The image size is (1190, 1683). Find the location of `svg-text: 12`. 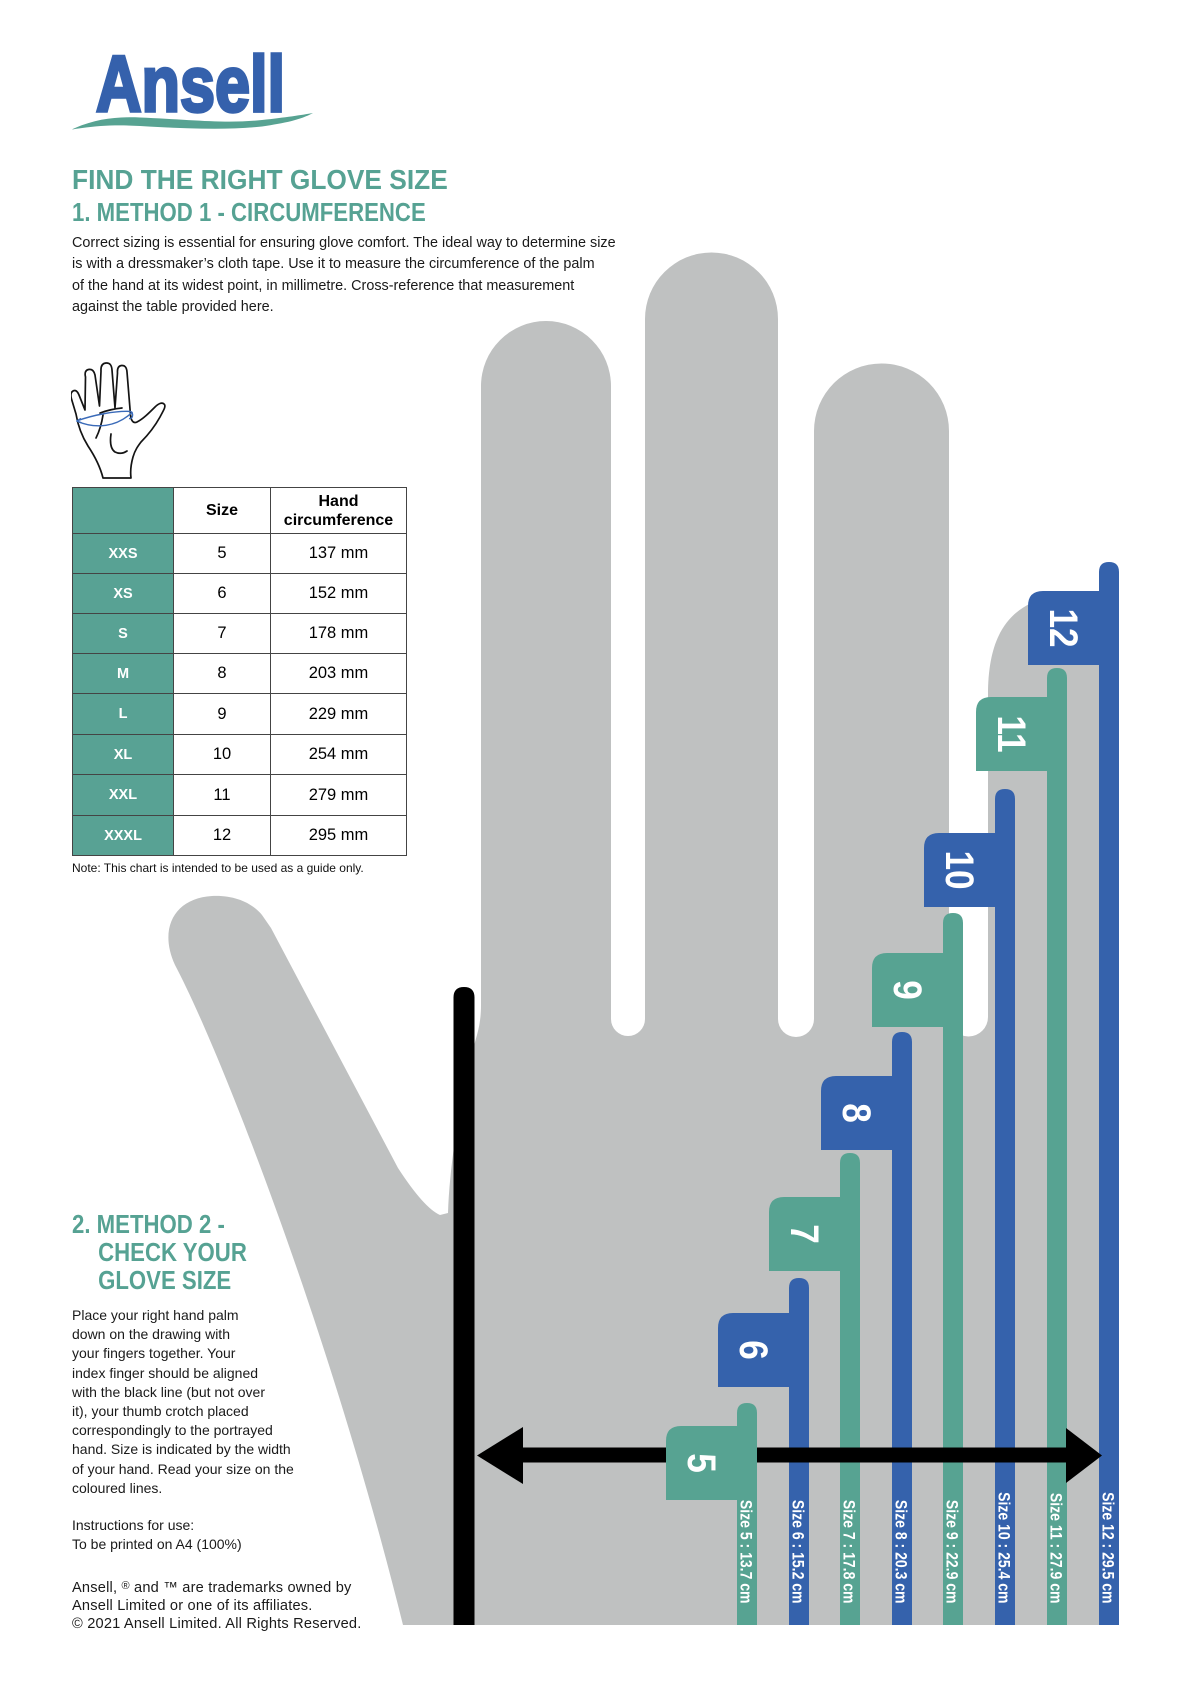

svg-text: 12 is located at coordinates (1064, 627).